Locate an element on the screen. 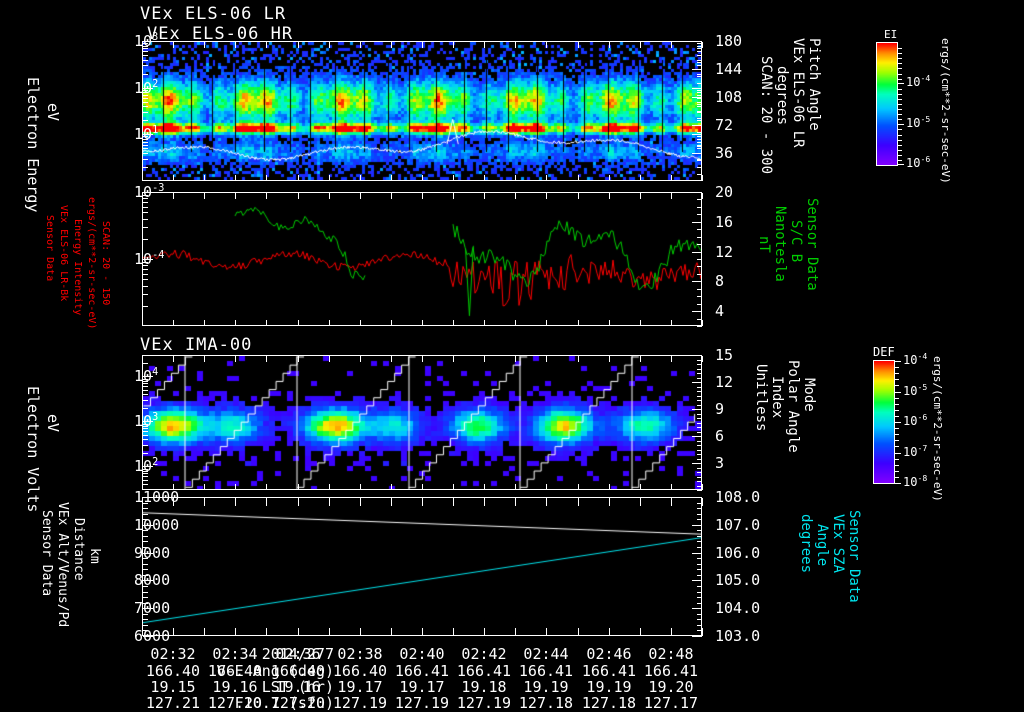  panel3-colorbar-name: DEF is located at coordinates (884, 352).